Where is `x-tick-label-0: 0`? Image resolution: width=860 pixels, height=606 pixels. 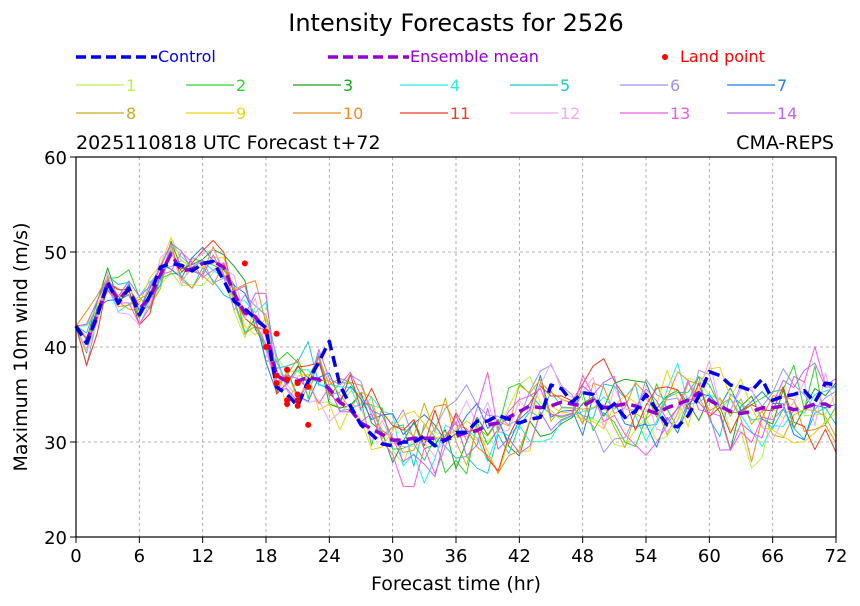 x-tick-label-0: 0 is located at coordinates (75, 556).